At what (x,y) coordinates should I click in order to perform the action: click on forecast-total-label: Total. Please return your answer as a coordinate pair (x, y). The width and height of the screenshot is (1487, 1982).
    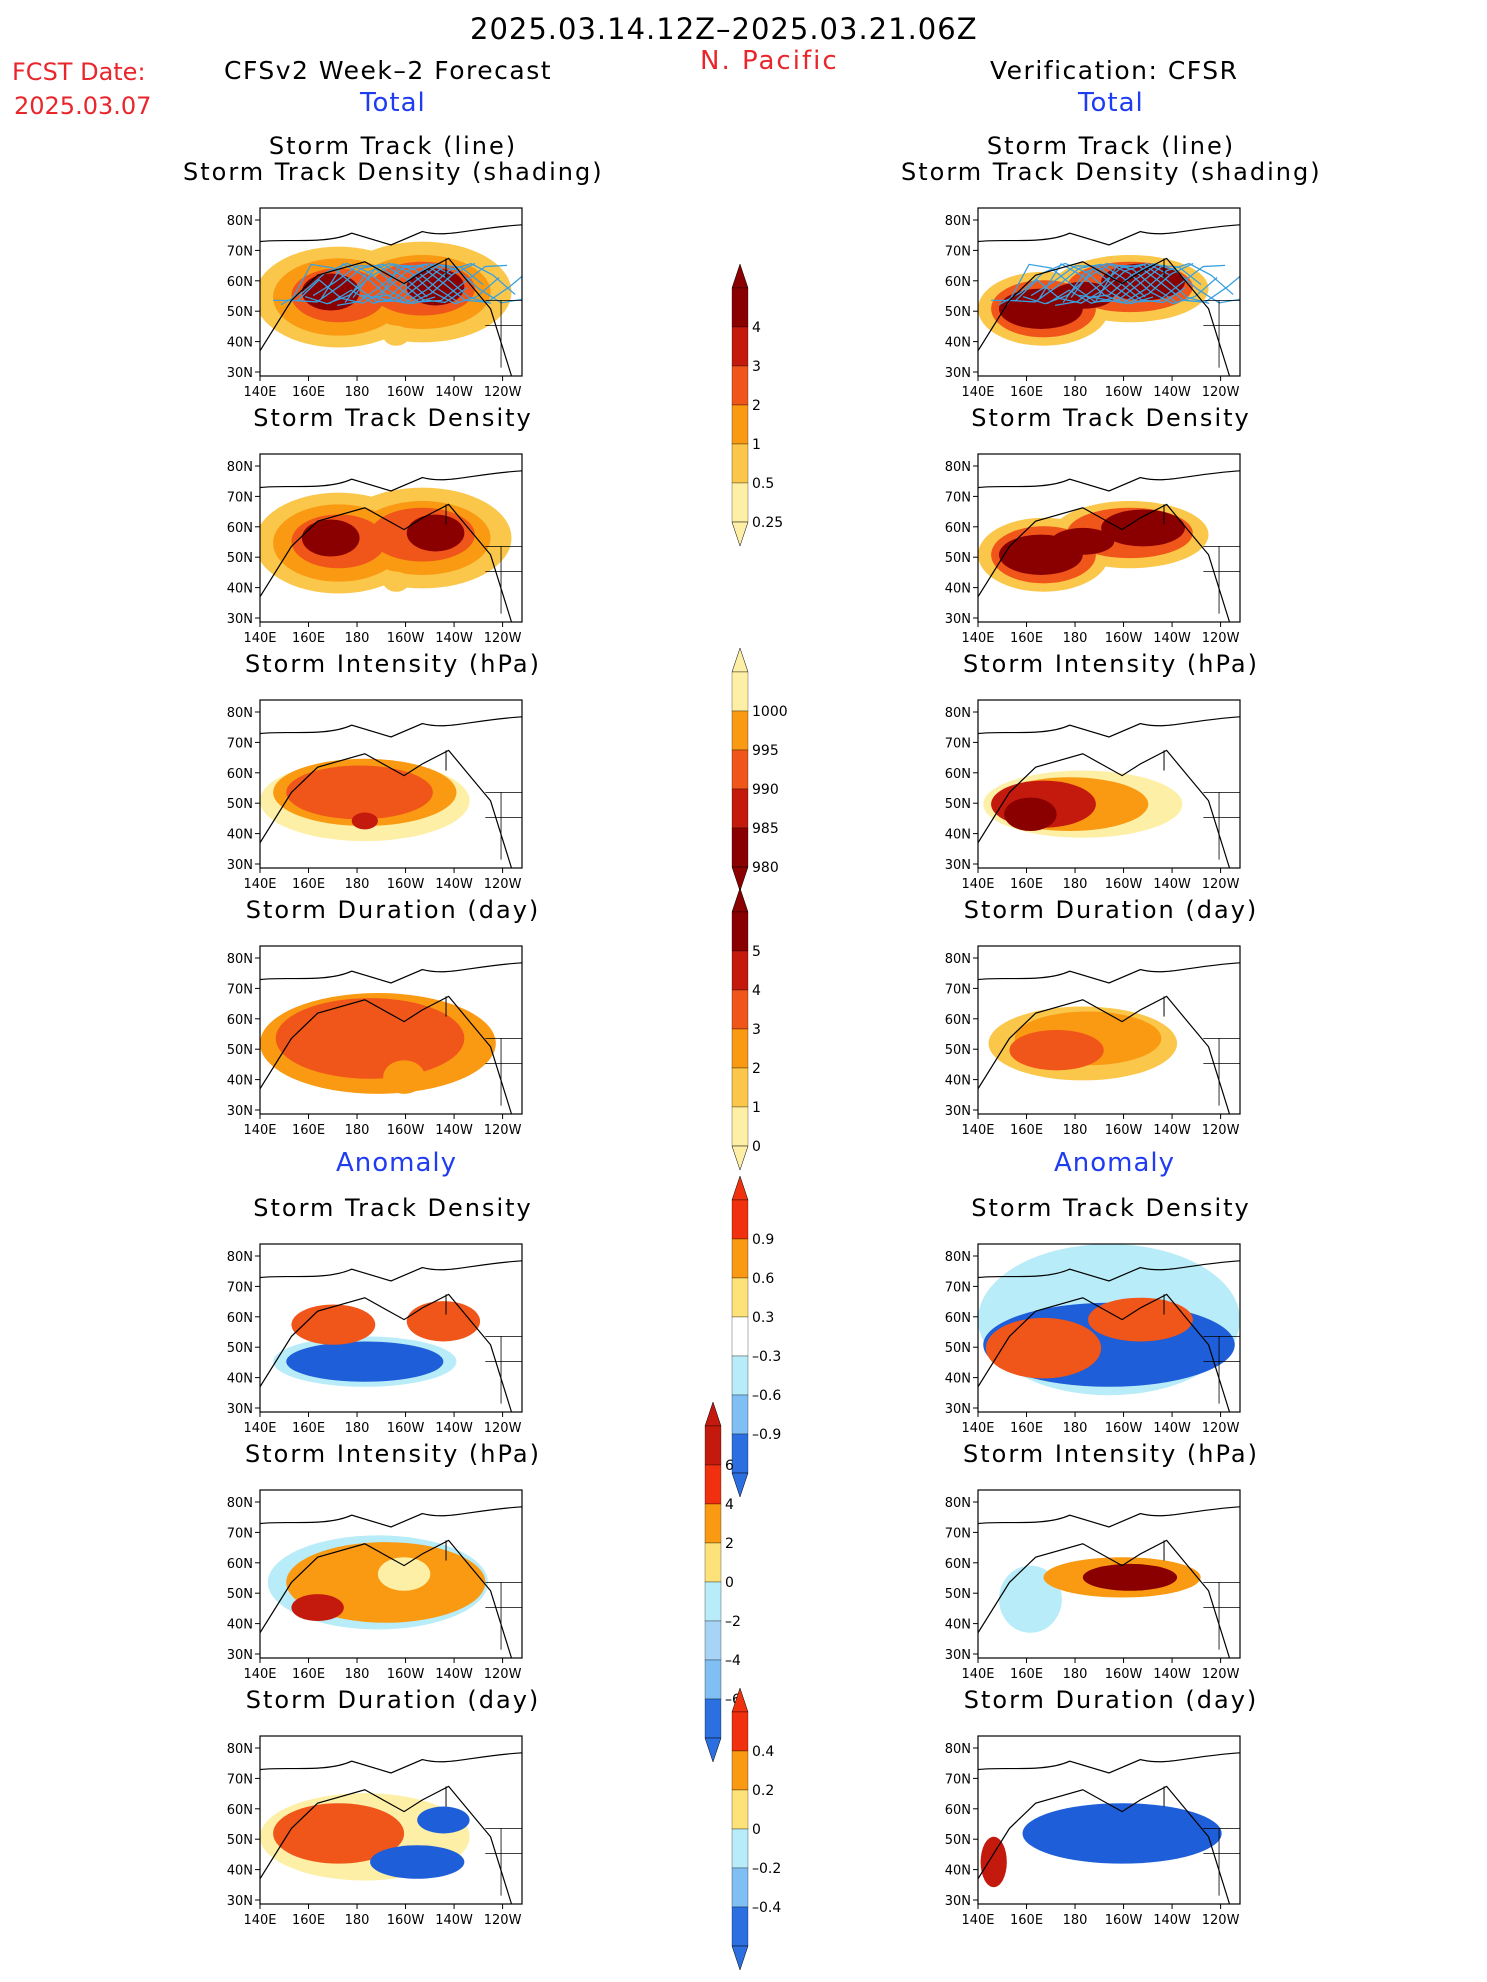
    Looking at the image, I should click on (393, 103).